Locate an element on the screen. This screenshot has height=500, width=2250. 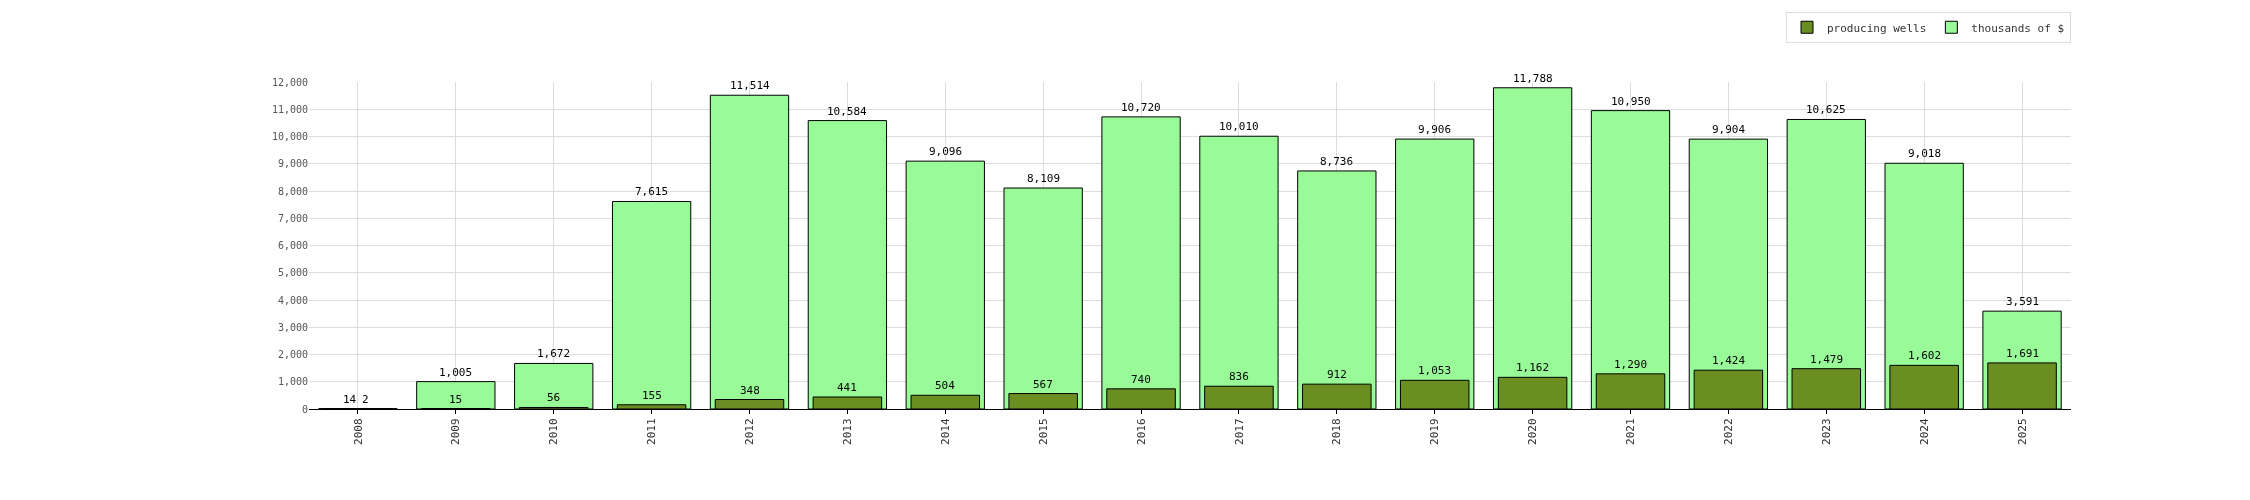
data-label: 155 is located at coordinates (652, 395).